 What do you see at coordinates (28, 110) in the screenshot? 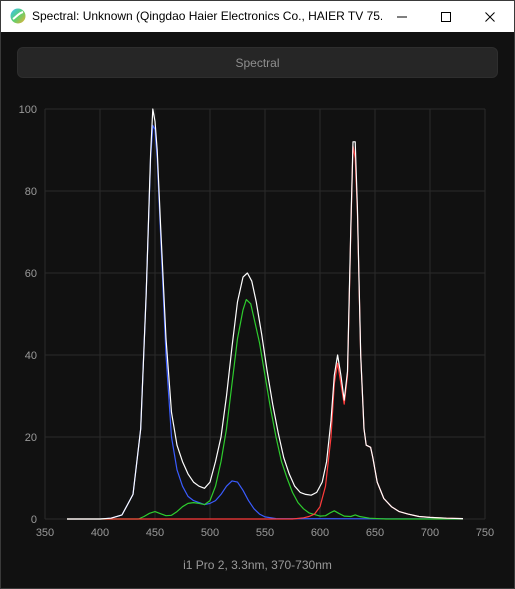
I see `y-tick-label: 100` at bounding box center [28, 110].